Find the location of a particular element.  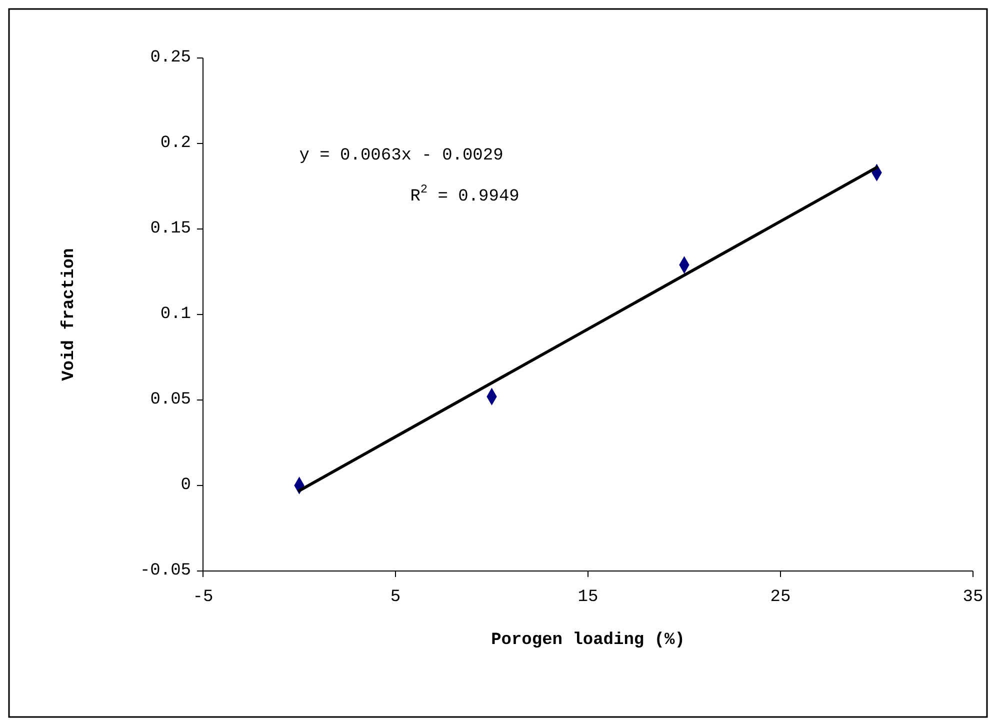

x-tick-label: -5 is located at coordinates (203, 597).